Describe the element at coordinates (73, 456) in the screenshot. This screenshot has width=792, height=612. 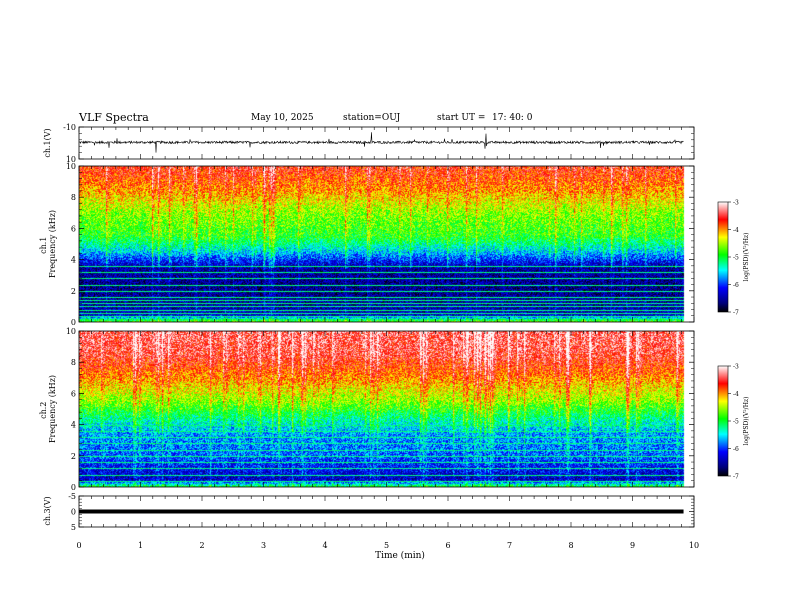
I see `spectrogram-ch2-tick-label: 2` at that location.